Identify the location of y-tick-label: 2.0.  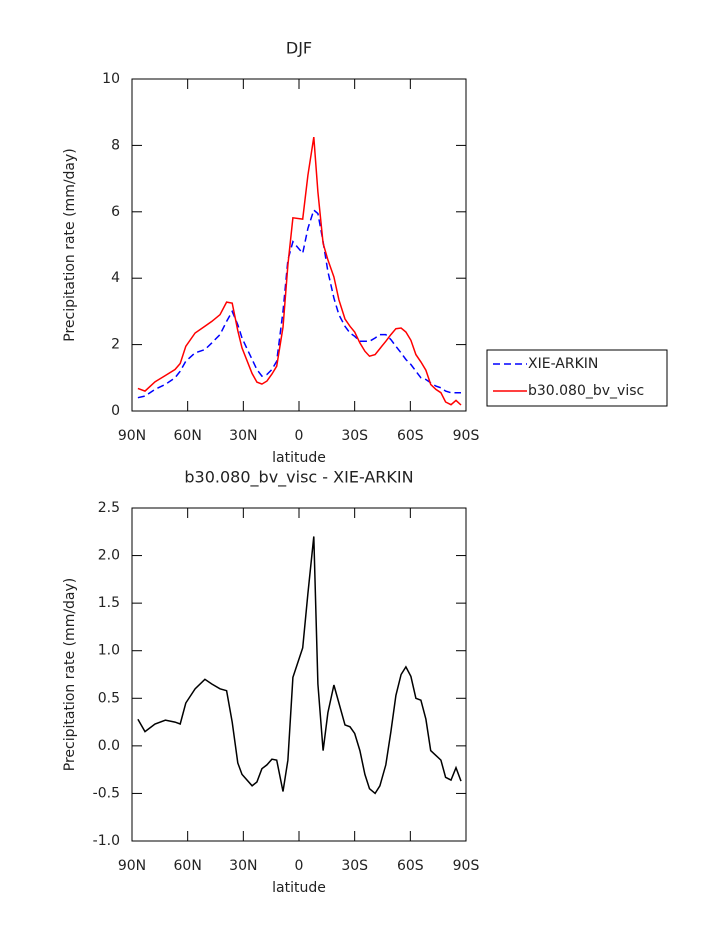
(109, 556).